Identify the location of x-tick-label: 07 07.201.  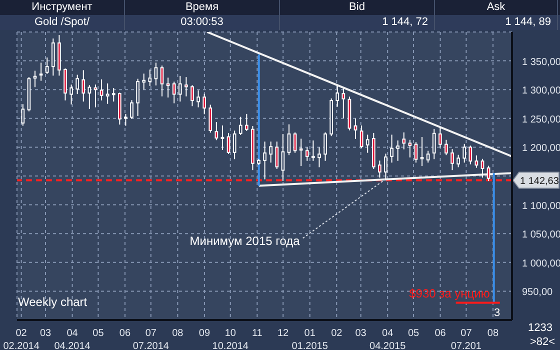
(466, 339).